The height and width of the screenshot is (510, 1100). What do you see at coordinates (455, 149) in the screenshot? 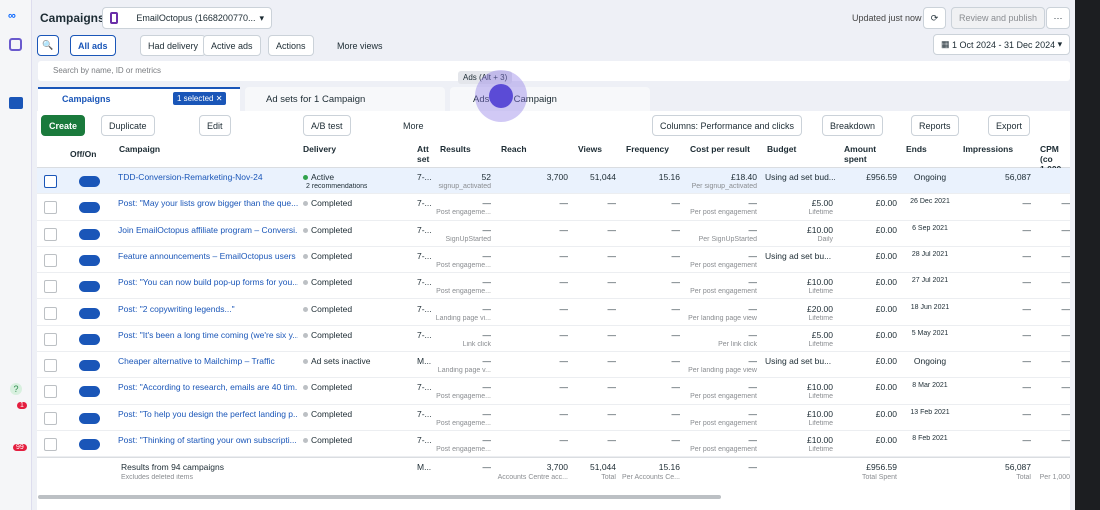
I see `column-header: Results` at bounding box center [455, 149].